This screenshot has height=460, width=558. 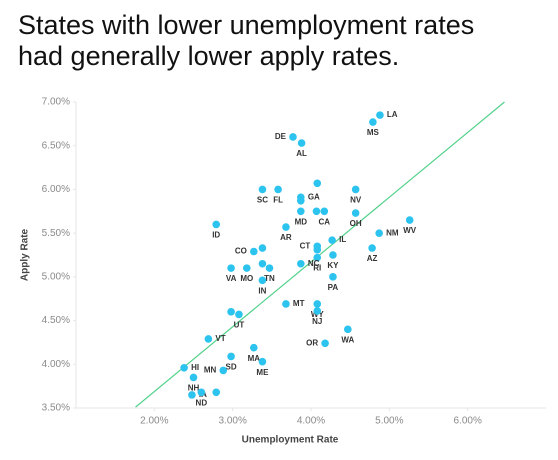 What do you see at coordinates (56, 233) in the screenshot?
I see `y-tick-label: 5.50%` at bounding box center [56, 233].